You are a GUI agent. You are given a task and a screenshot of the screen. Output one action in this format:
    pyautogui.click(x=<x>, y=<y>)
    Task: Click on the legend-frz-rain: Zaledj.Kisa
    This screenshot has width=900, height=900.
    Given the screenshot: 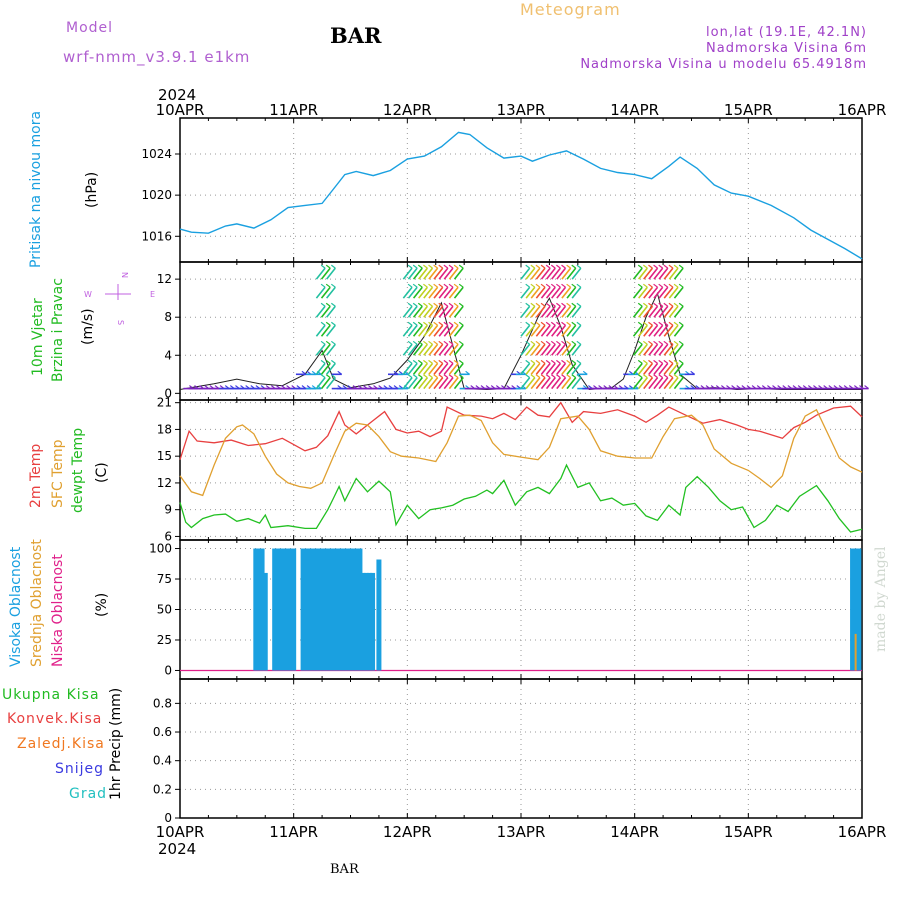 What is the action you would take?
    pyautogui.click(x=61, y=744)
    